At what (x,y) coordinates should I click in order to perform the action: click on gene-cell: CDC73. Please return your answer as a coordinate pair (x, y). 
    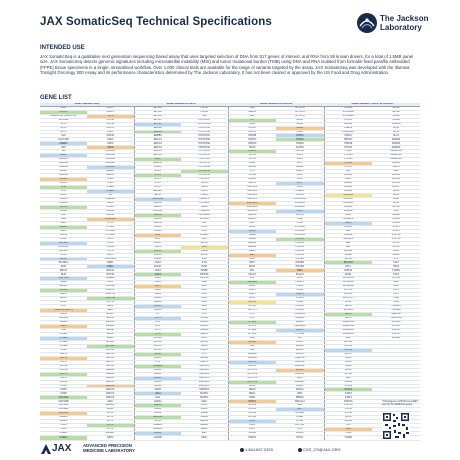
    Looking at the image, I should click on (63, 374).